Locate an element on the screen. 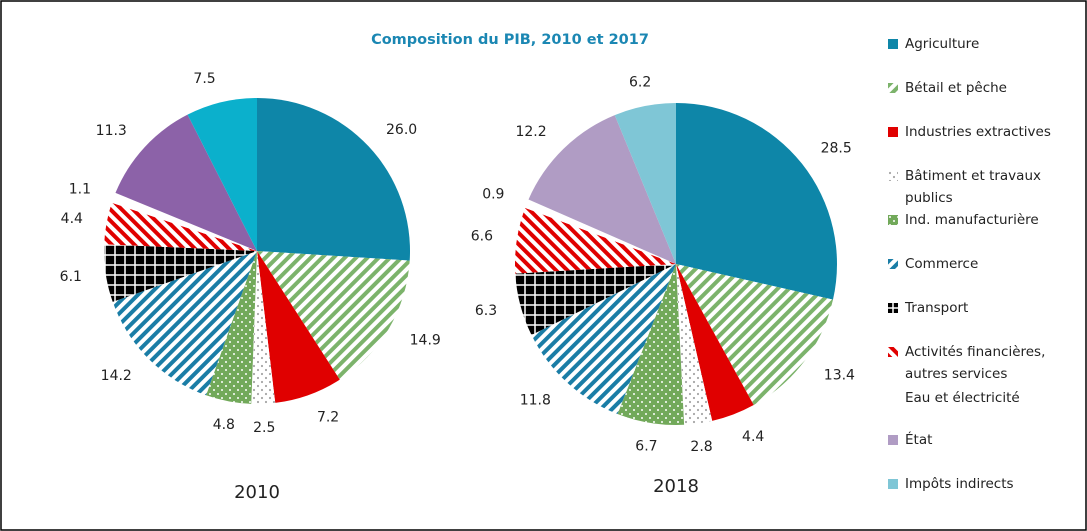 The image size is (1087, 531). legend-item: Bâtiment et travaux publics is located at coordinates (983, 187).